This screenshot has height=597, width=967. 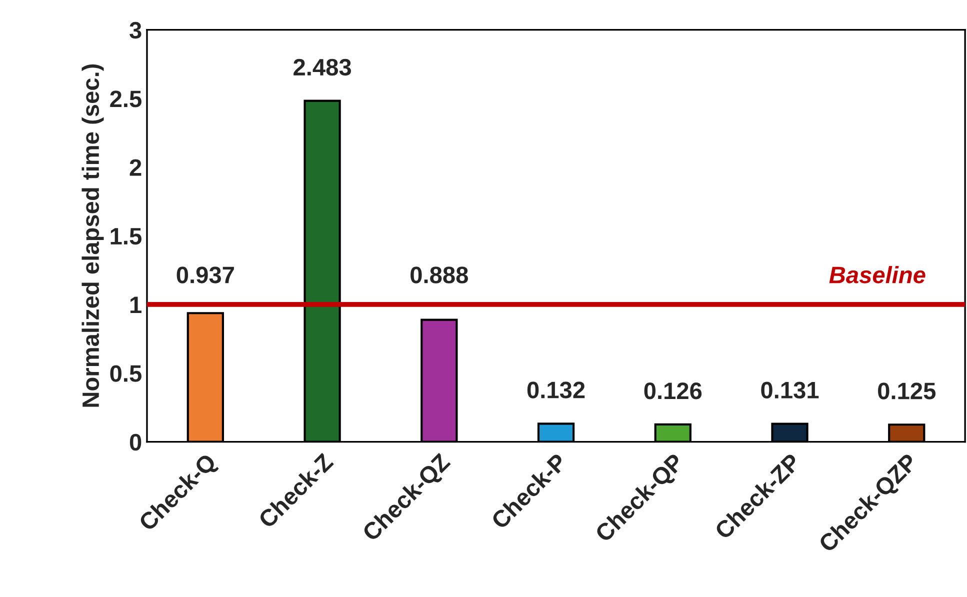 What do you see at coordinates (322, 67) in the screenshot?
I see `data-label: 2.483` at bounding box center [322, 67].